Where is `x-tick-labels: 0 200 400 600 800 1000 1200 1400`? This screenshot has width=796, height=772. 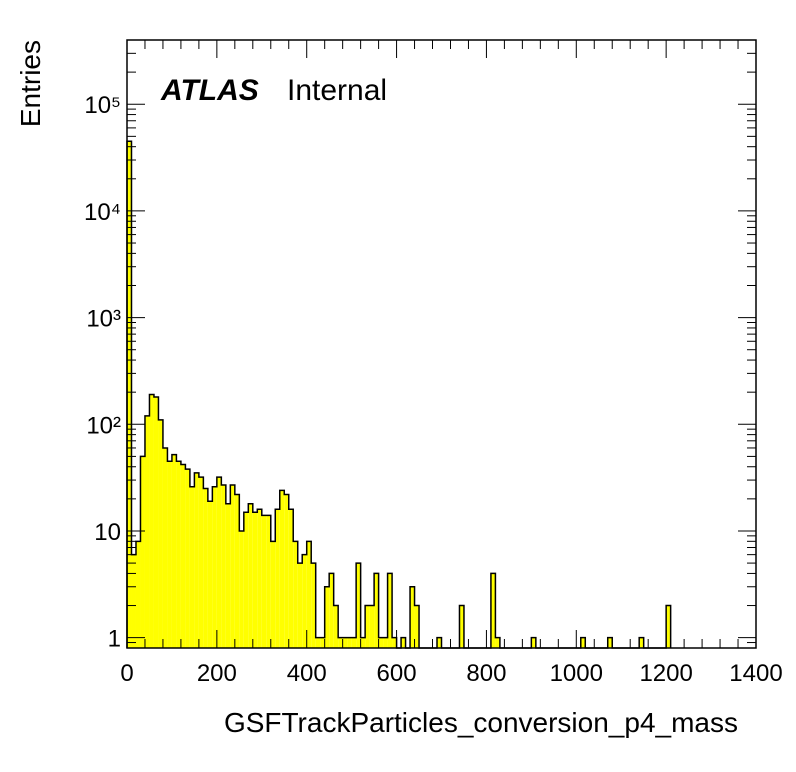
x-tick-labels: 0 200 400 600 800 1000 1200 1400 is located at coordinates (451, 673).